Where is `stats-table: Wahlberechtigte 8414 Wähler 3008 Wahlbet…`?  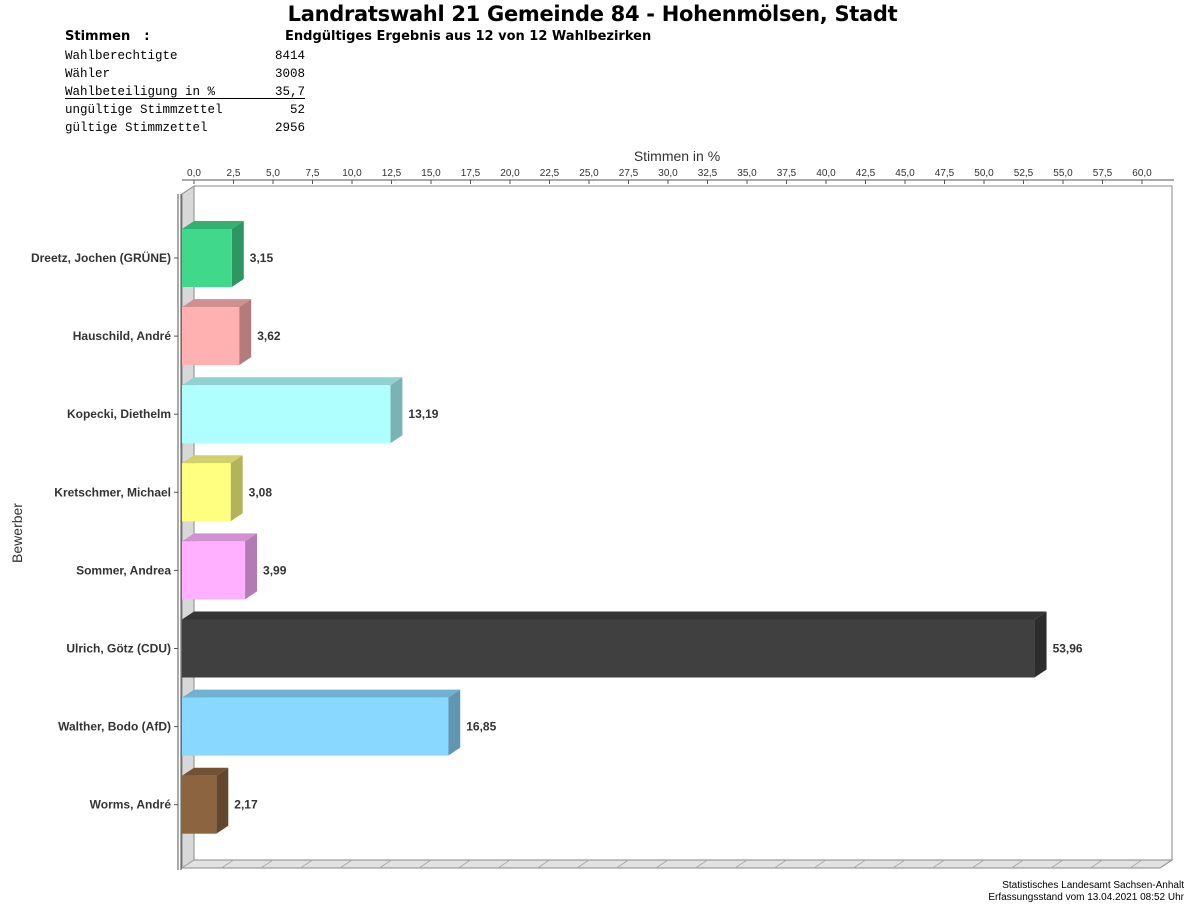
stats-table: Wahlberechtigte 8414 Wähler 3008 Wahlbet… is located at coordinates (185, 94).